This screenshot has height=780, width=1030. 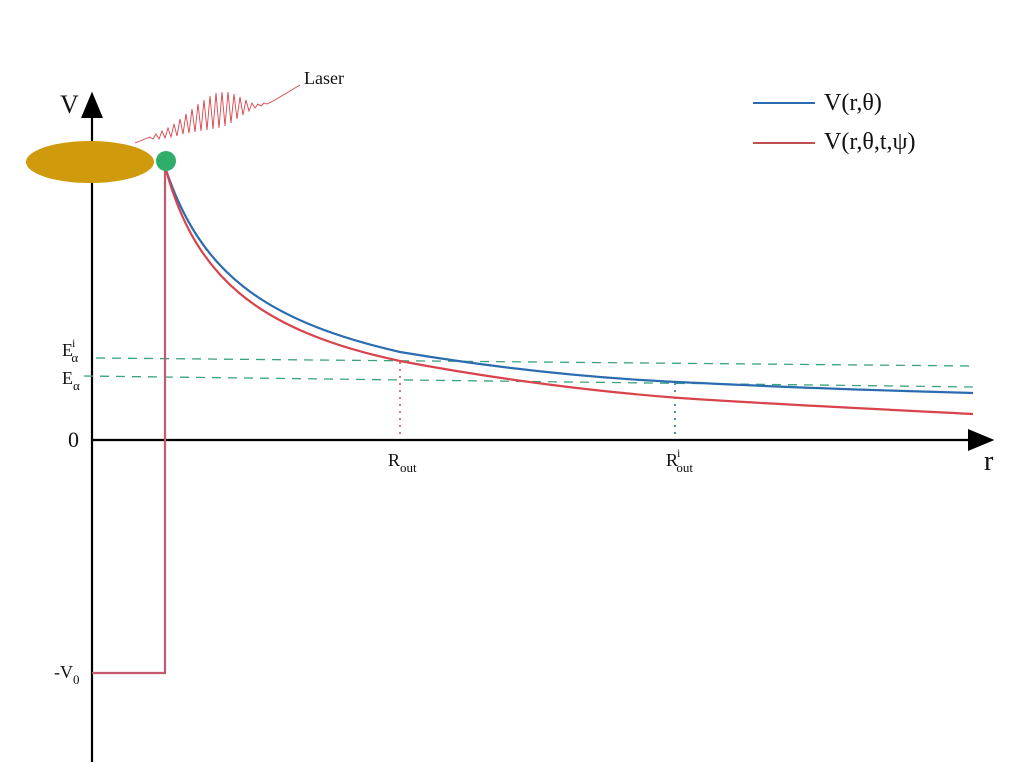 I want to click on zero-tick-label: 0, so click(x=73, y=439).